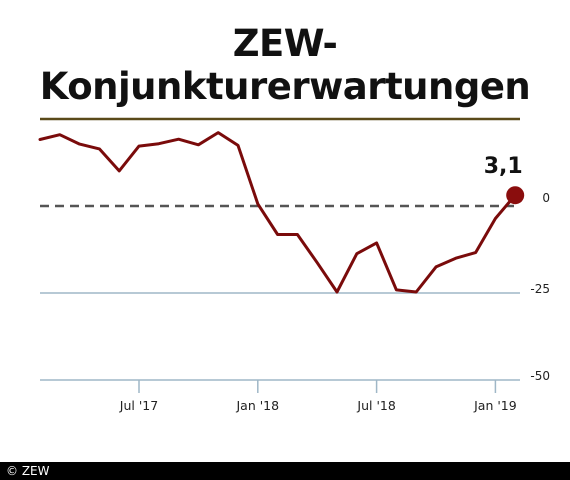  I want to click on footer-bar: © ZEW, so click(285, 471).